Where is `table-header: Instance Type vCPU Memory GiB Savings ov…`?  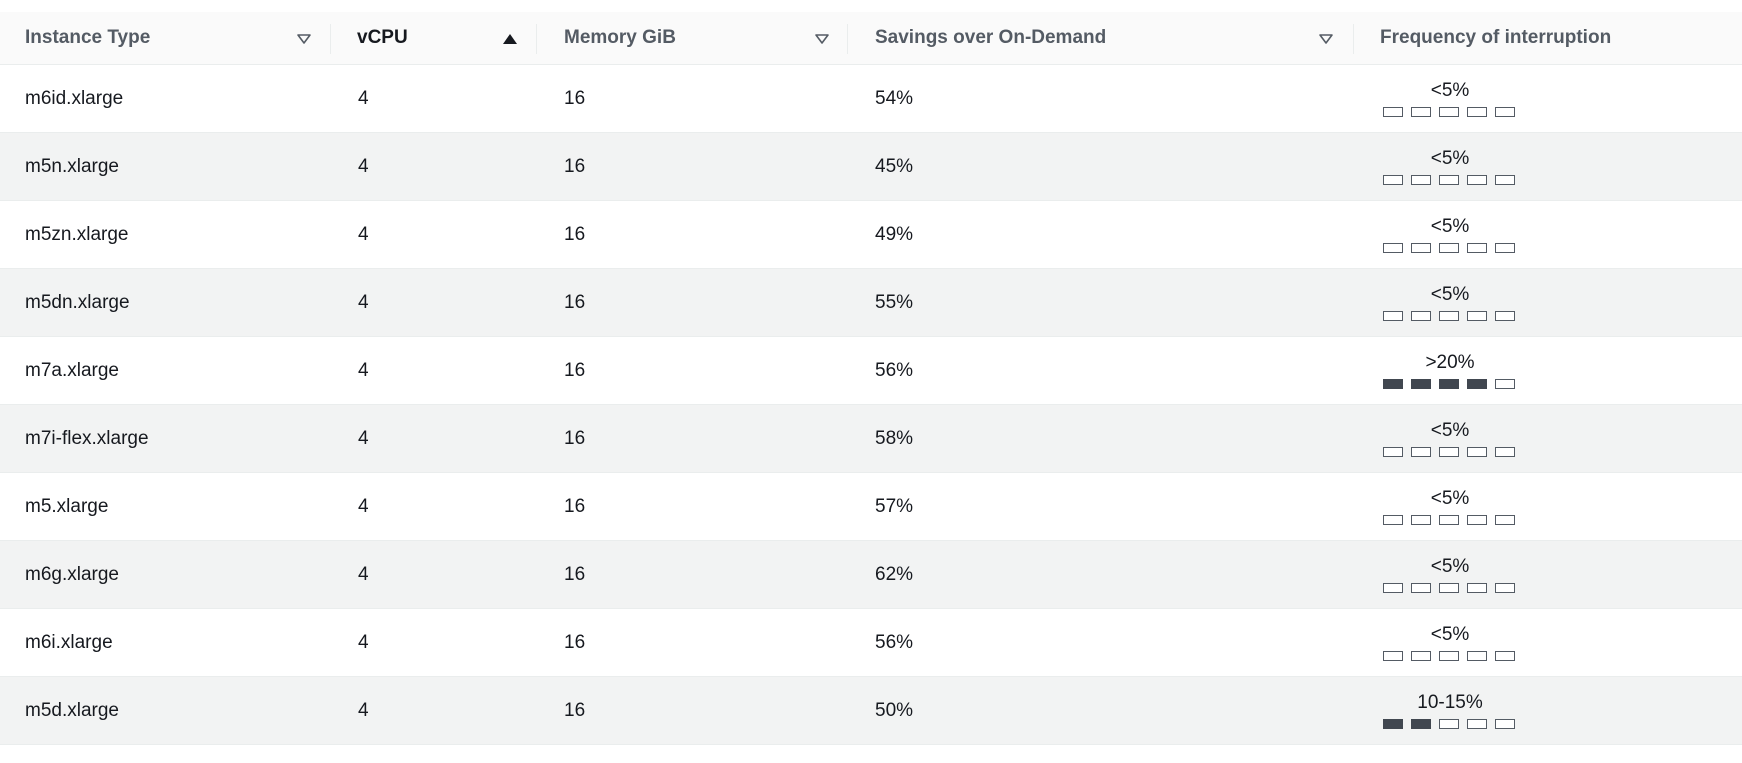
table-header: Instance Type vCPU Memory GiB Savings ov… is located at coordinates (871, 38).